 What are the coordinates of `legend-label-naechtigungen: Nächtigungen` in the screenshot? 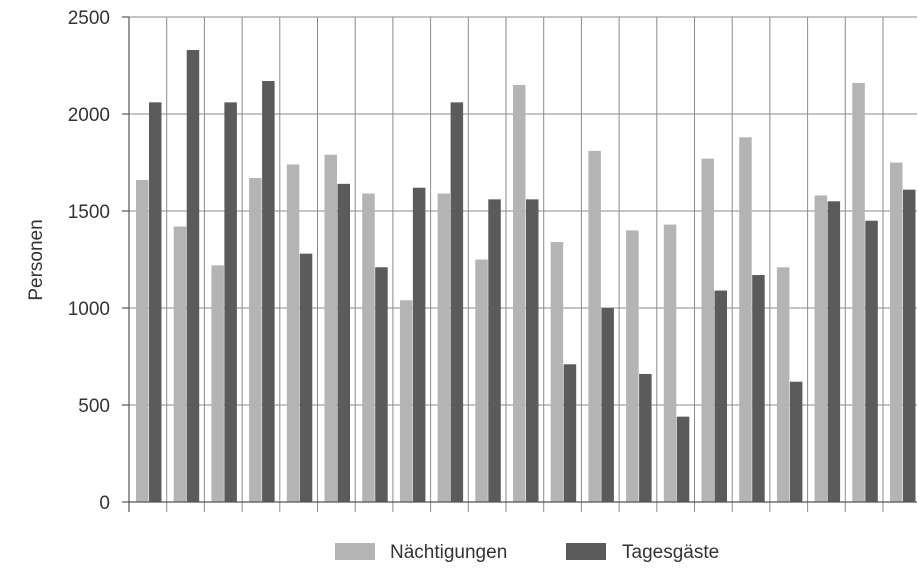 It's located at (448, 552).